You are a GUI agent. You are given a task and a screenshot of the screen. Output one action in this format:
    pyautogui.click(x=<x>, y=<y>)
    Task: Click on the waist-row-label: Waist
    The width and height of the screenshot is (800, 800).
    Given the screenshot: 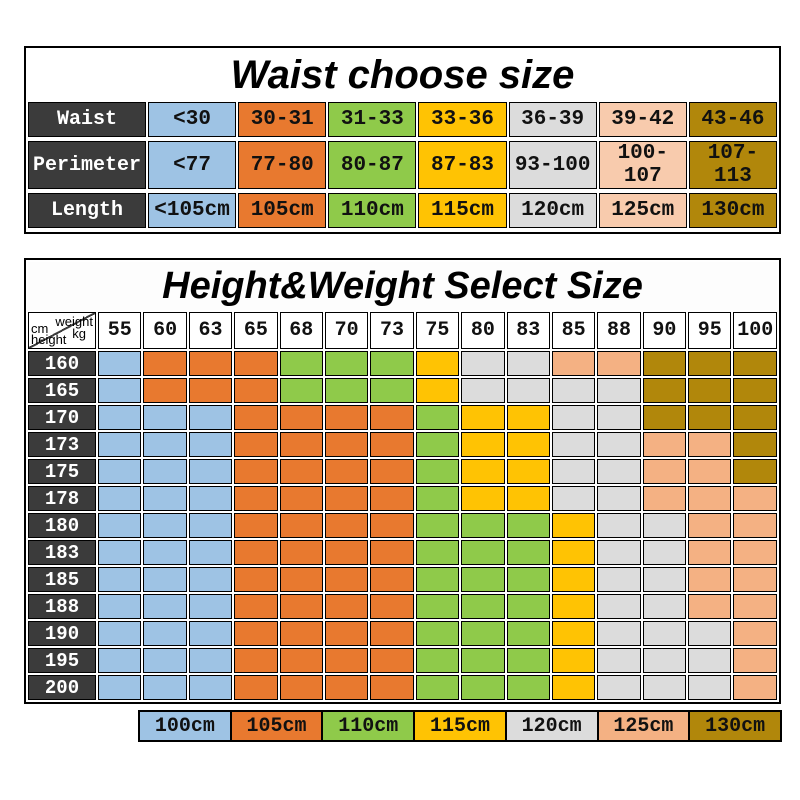 What is the action you would take?
    pyautogui.click(x=87, y=119)
    